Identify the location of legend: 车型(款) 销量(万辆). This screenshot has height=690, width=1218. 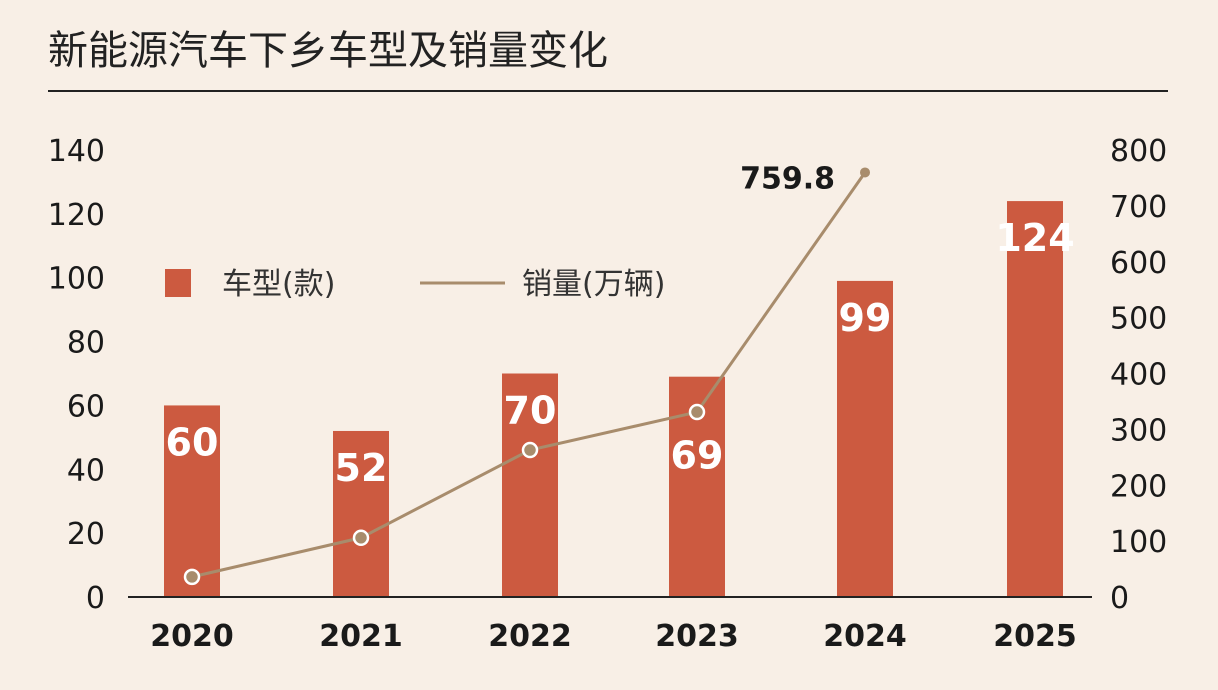
(415, 284).